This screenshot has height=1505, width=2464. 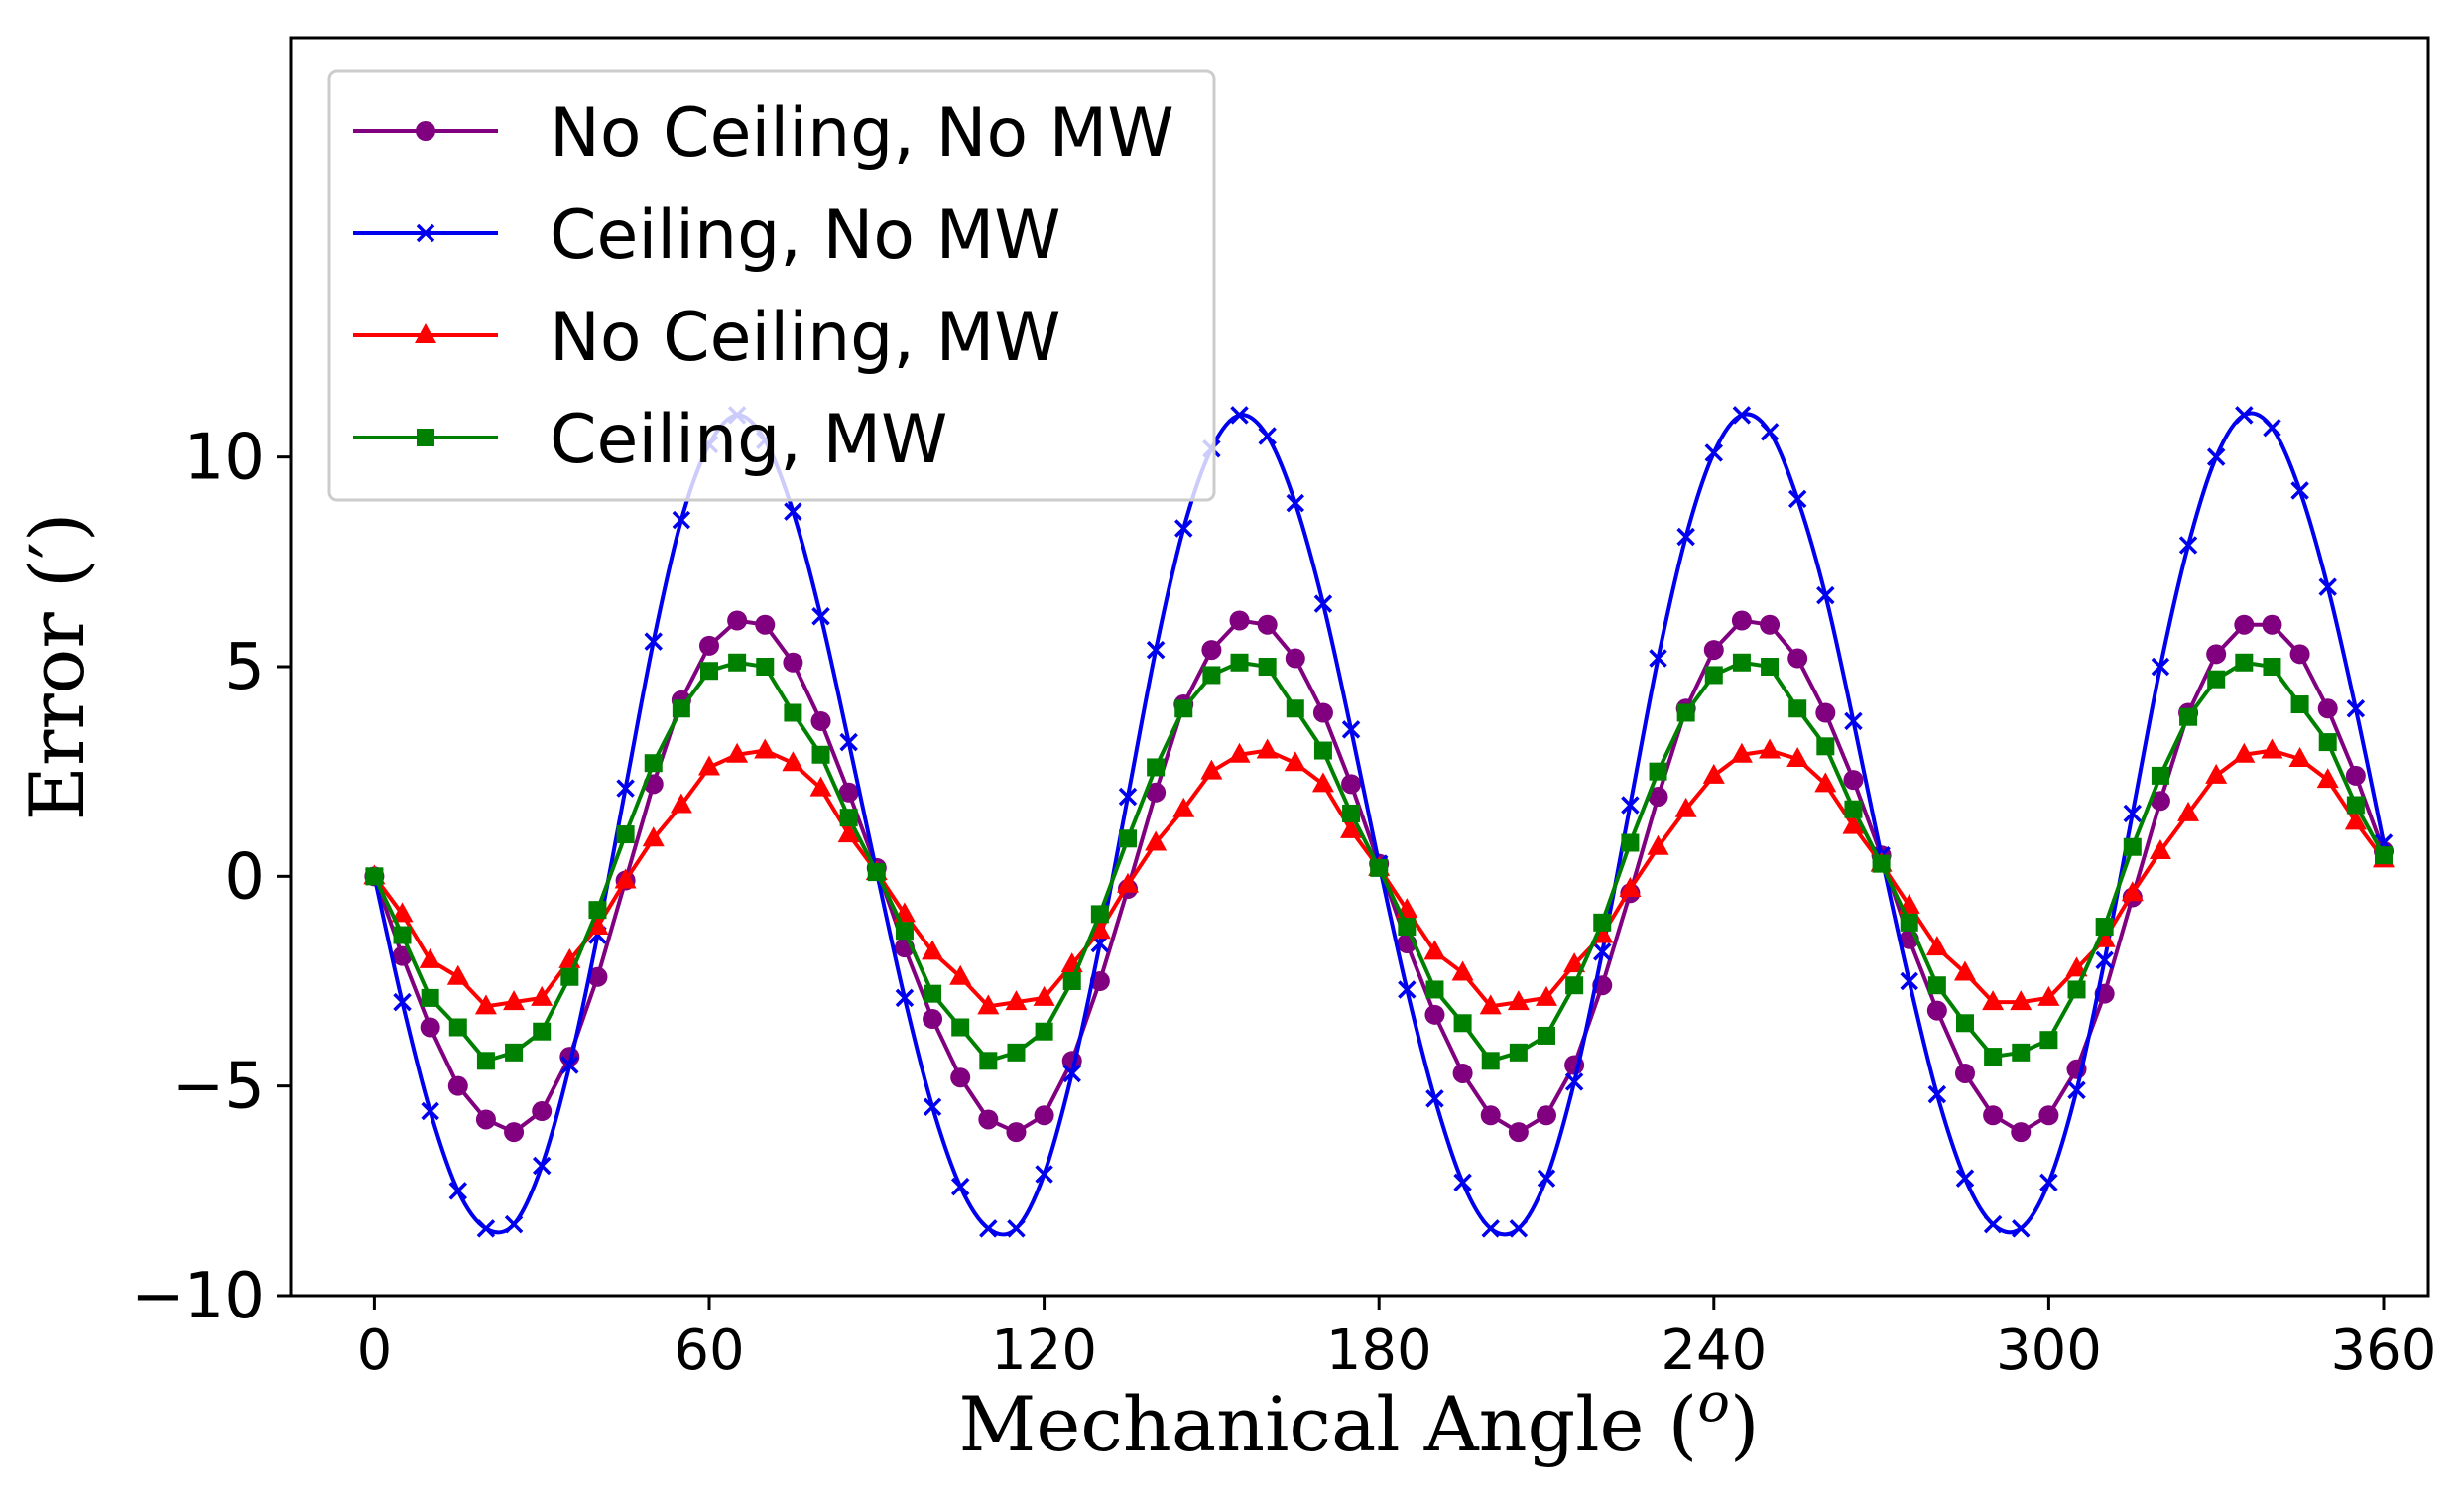 What do you see at coordinates (57, 667) in the screenshot?
I see `y-axis-title: Error (′)` at bounding box center [57, 667].